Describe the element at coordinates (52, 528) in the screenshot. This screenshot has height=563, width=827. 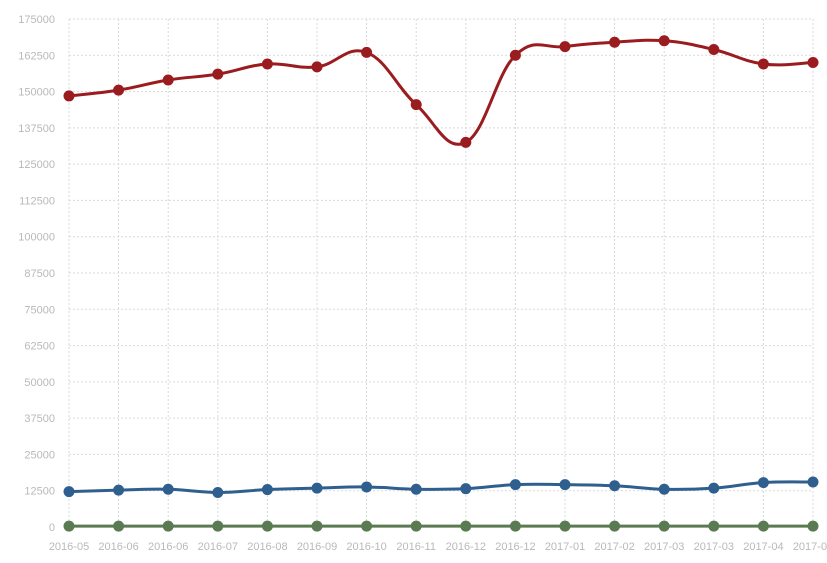
I see `y-tick-label: 0` at that location.